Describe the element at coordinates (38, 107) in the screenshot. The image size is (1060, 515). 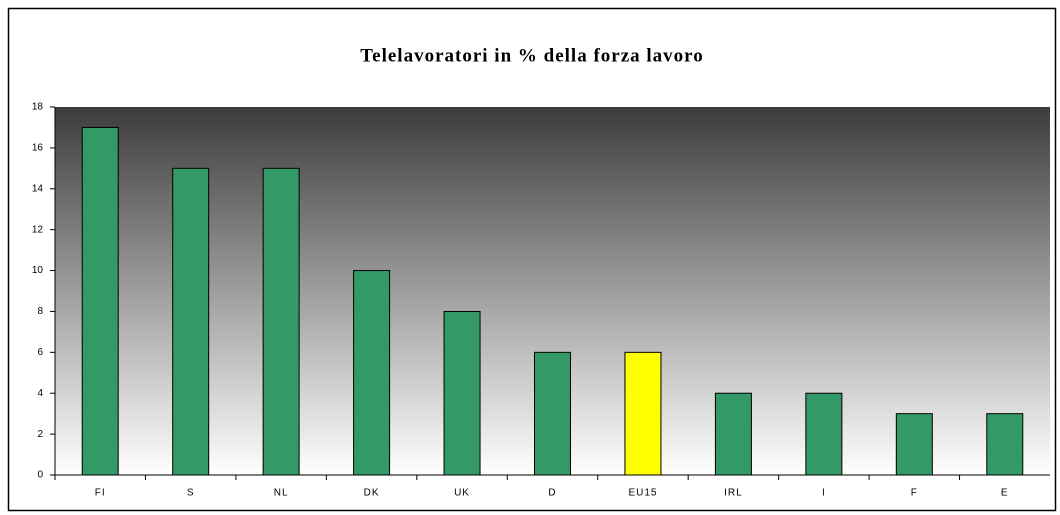
I see `y-tick-label: 18` at that location.